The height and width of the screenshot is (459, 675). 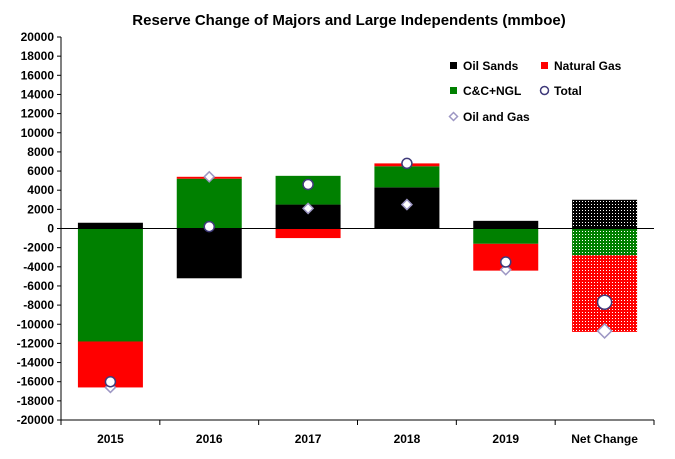 What do you see at coordinates (36, 324) in the screenshot?
I see `y-tick-label: -10000` at bounding box center [36, 324].